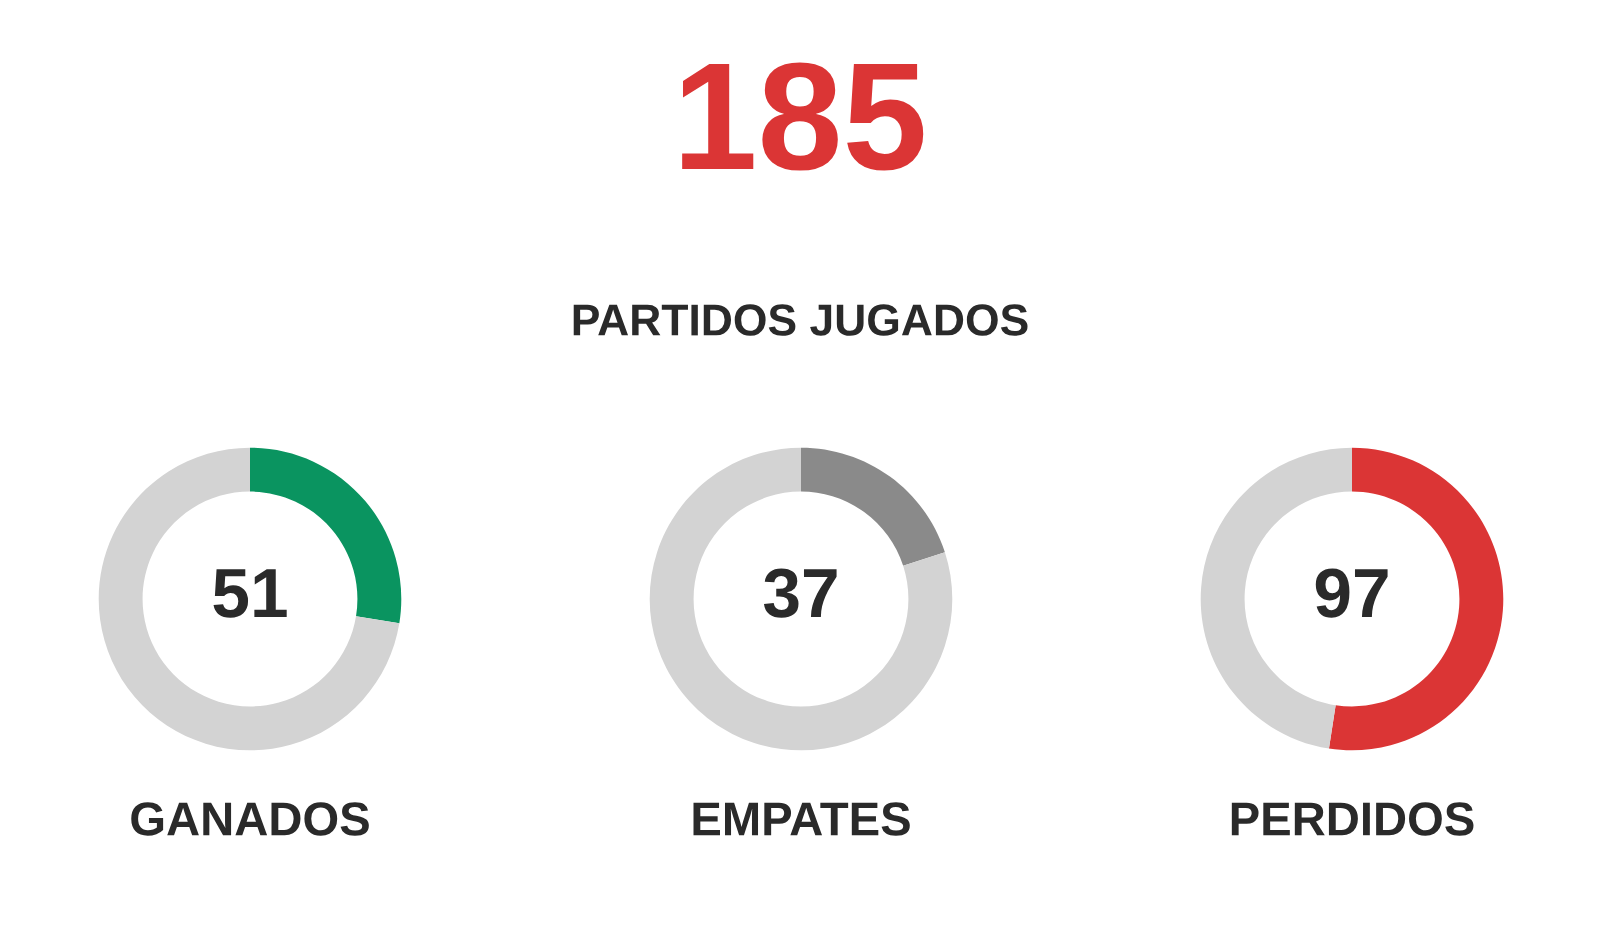 Image resolution: width=1600 pixels, height=947 pixels. Describe the element at coordinates (250, 819) in the screenshot. I see `text: GANADOS` at that location.